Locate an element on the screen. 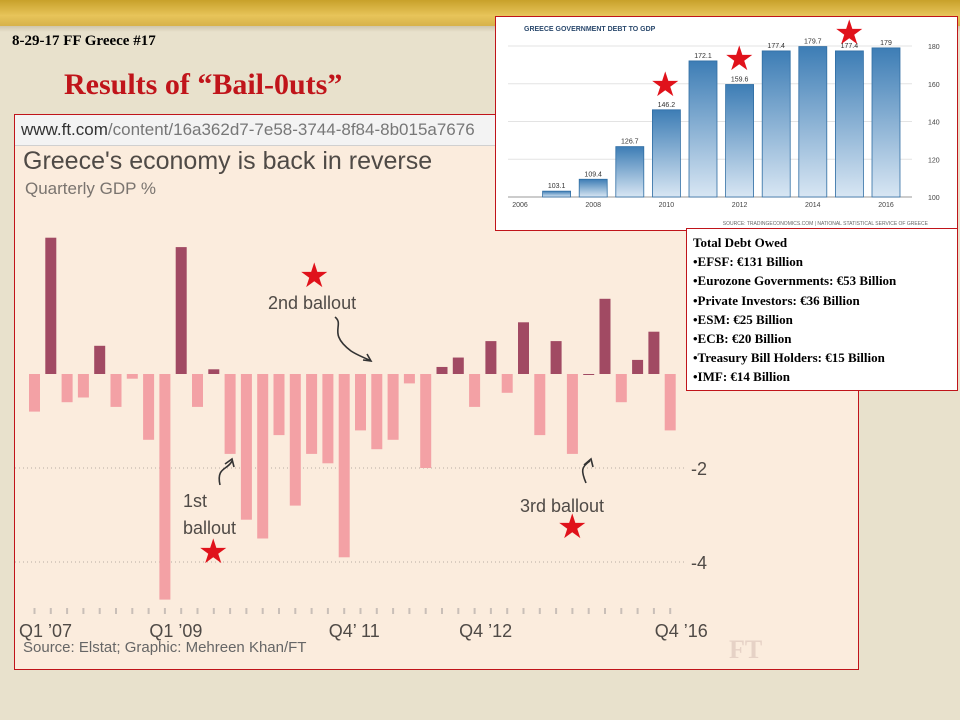 This screenshot has width=960, height=720. slide-title: Results of “Bail-0uts” is located at coordinates (203, 84).